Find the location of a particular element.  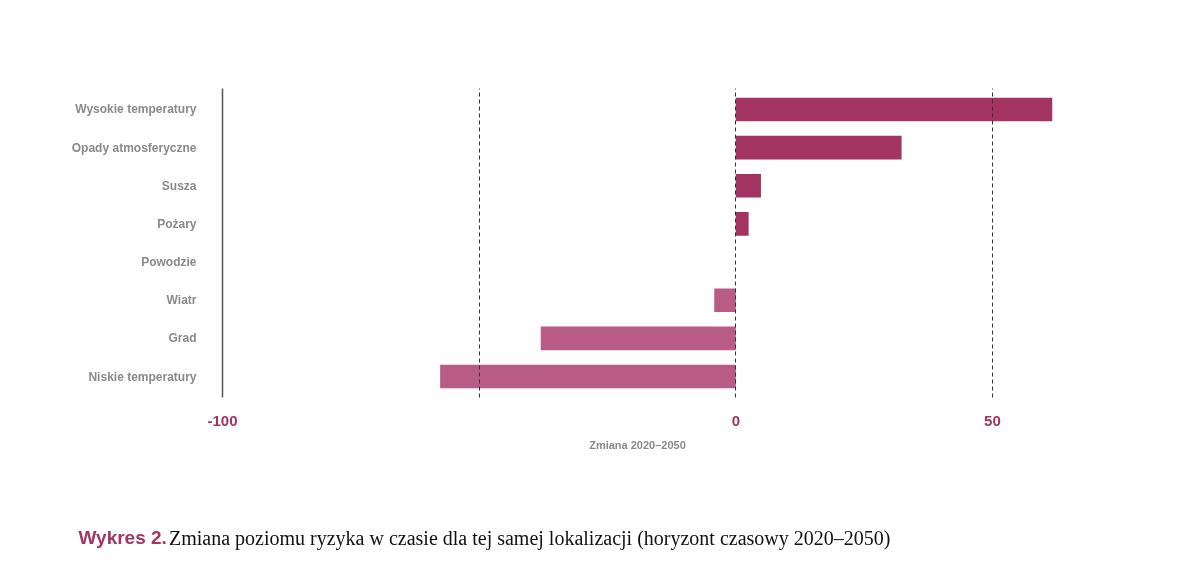

y-tick-label: Niskie temperatury is located at coordinates (142, 376).